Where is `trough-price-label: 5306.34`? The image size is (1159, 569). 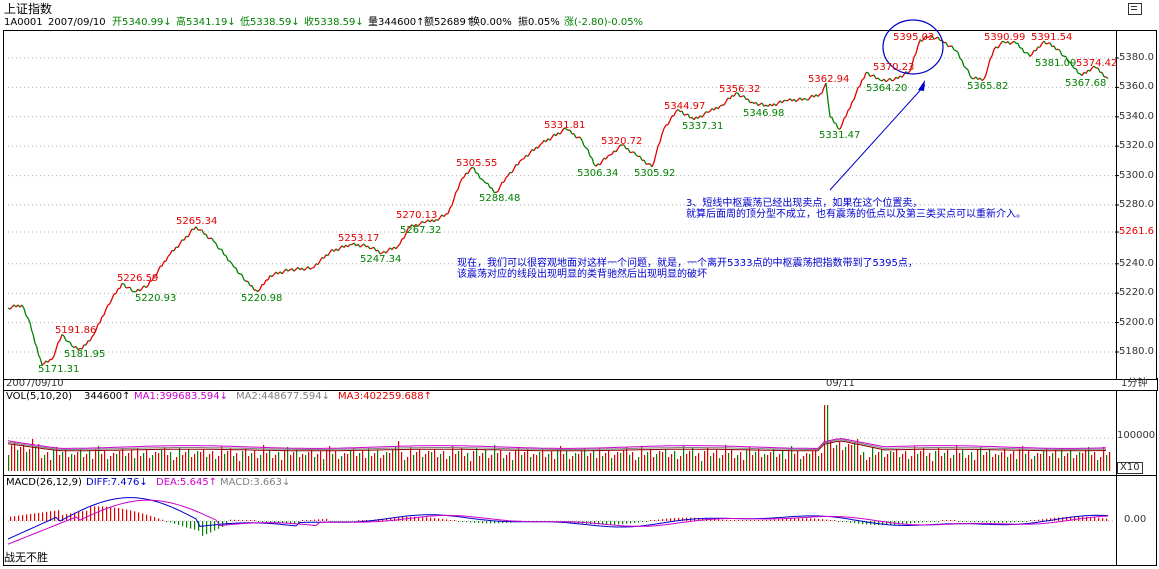
trough-price-label: 5306.34 is located at coordinates (598, 173).